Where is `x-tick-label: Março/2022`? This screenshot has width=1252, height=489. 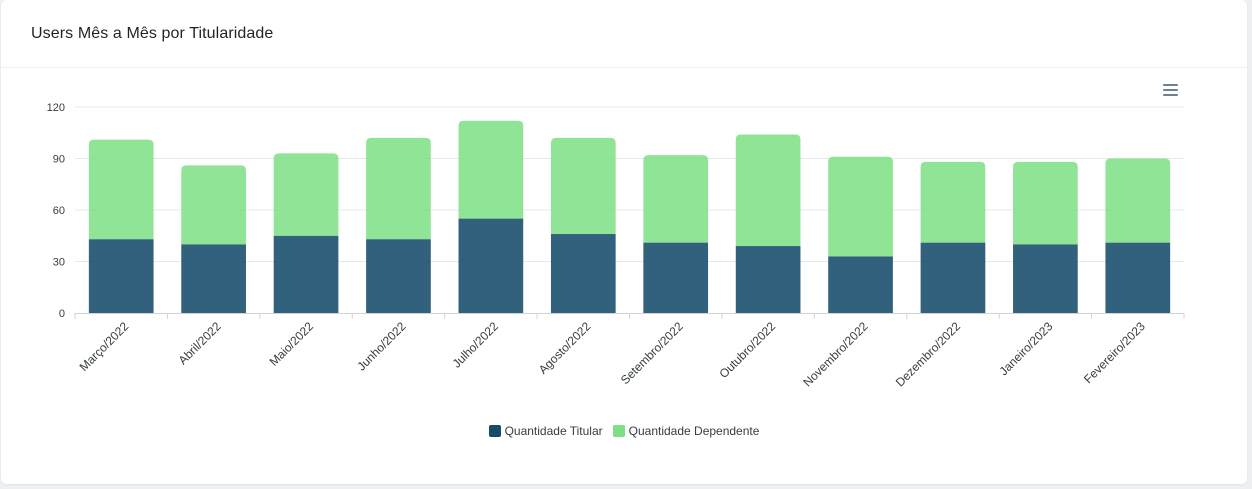 x-tick-label: Março/2022 is located at coordinates (104, 346).